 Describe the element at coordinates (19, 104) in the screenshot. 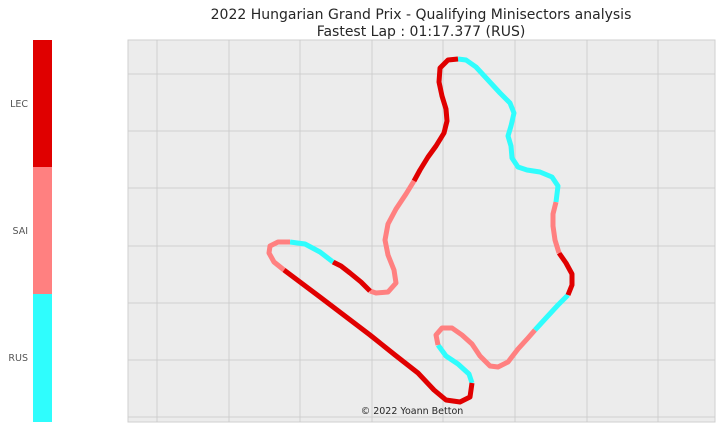

I see `colorbar-label-lec: LEC` at that location.